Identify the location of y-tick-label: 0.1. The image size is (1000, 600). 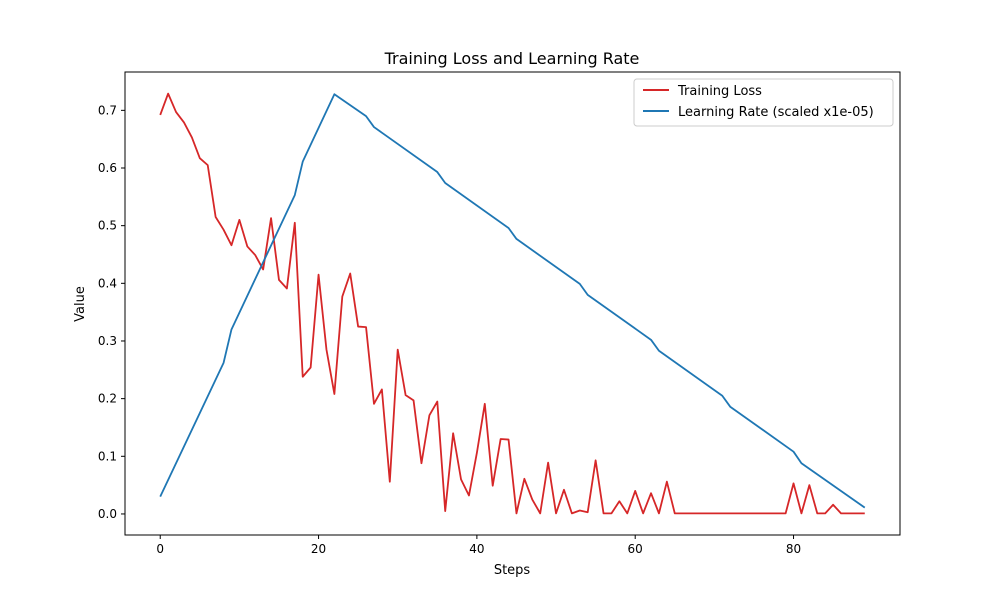
(107, 456).